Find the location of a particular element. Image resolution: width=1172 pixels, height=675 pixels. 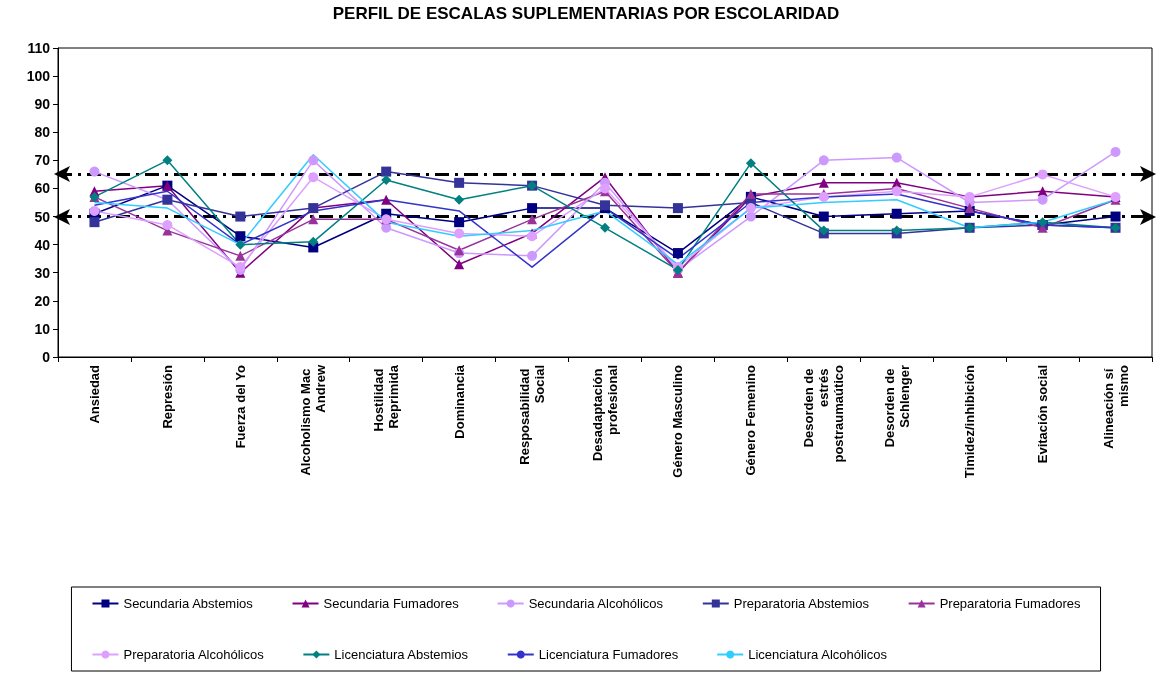

x-tick-label: Desadaptación profesional is located at coordinates (605, 413).